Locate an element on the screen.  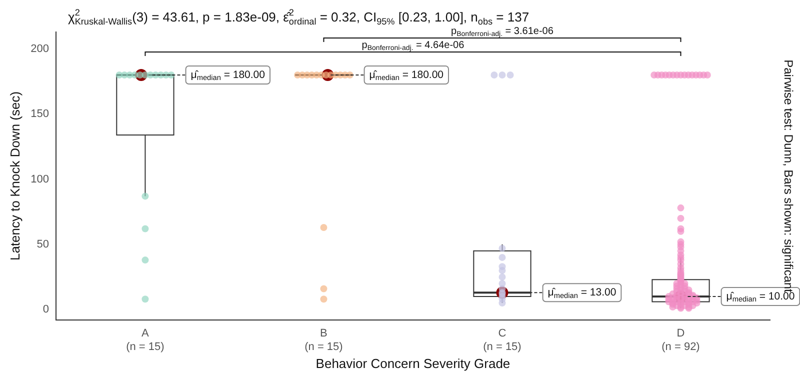
x-tick-label: C (n = 15) is located at coordinates (502, 340).